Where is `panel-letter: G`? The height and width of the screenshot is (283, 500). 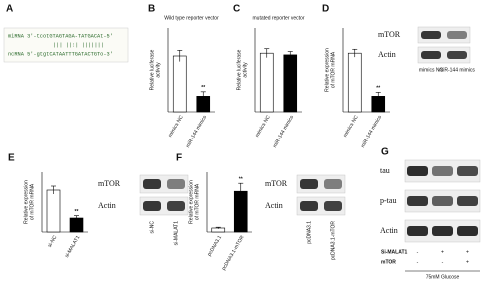
panel-letter: G is located at coordinates (385, 152).